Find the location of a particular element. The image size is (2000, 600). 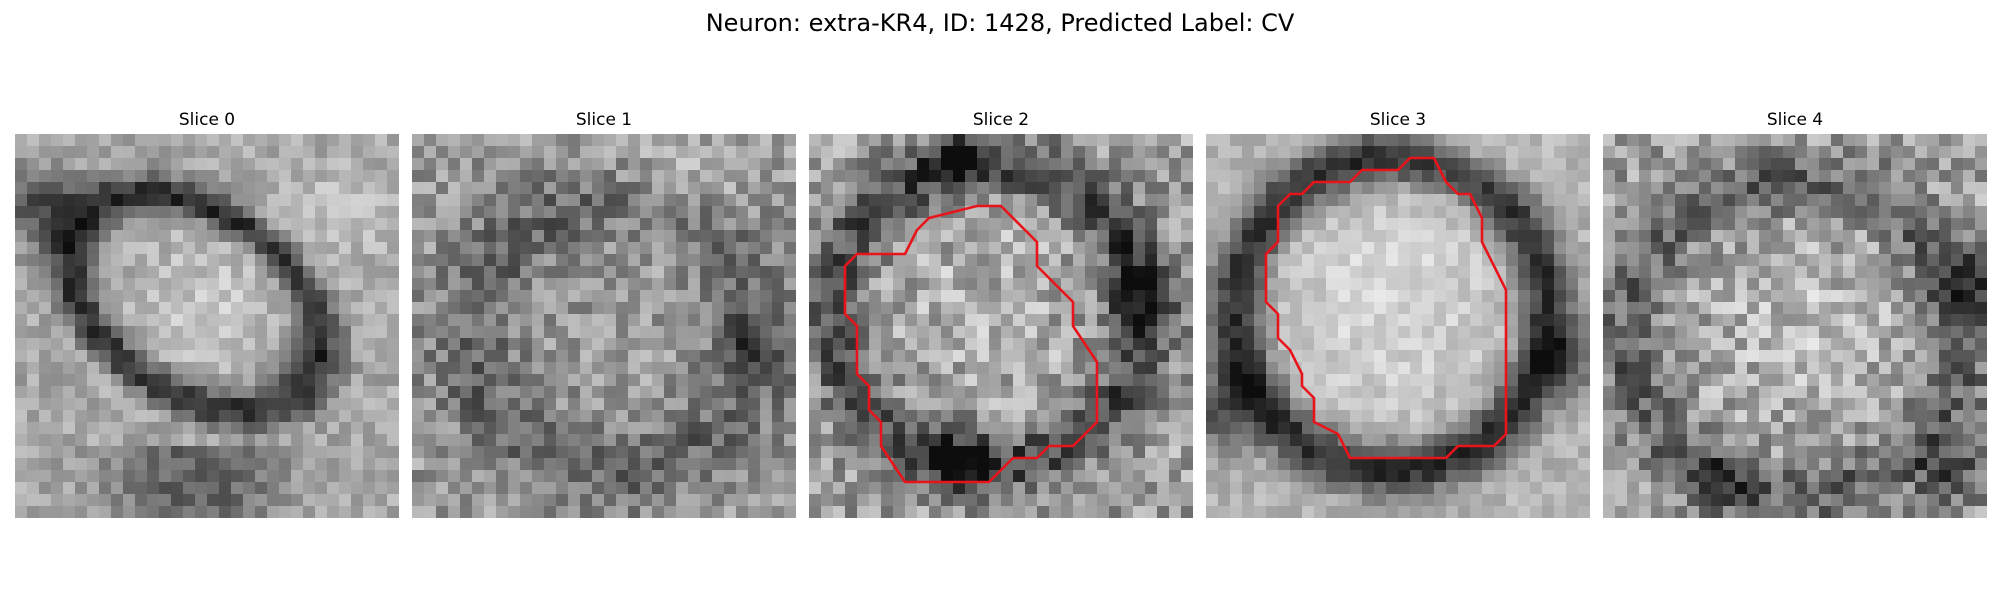

slice-title: Slice 4 is located at coordinates (1795, 120).